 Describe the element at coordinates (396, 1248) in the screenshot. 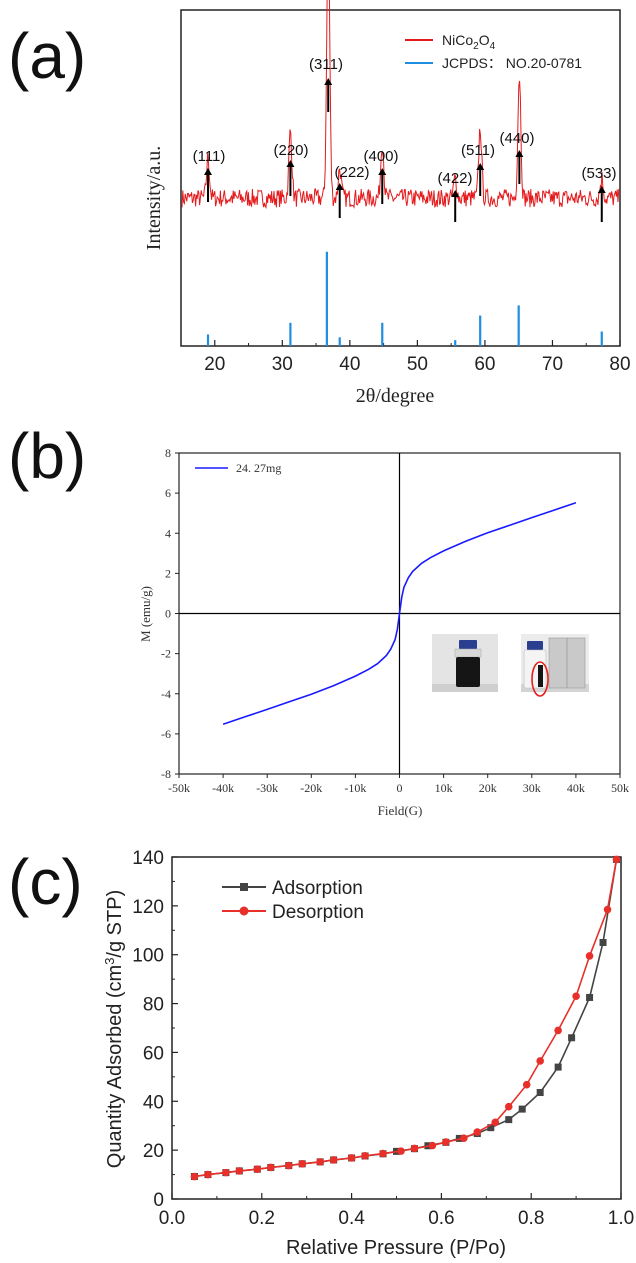

I see `panel-c-x-axis-title: Relative Pressure (P/Po)` at that location.